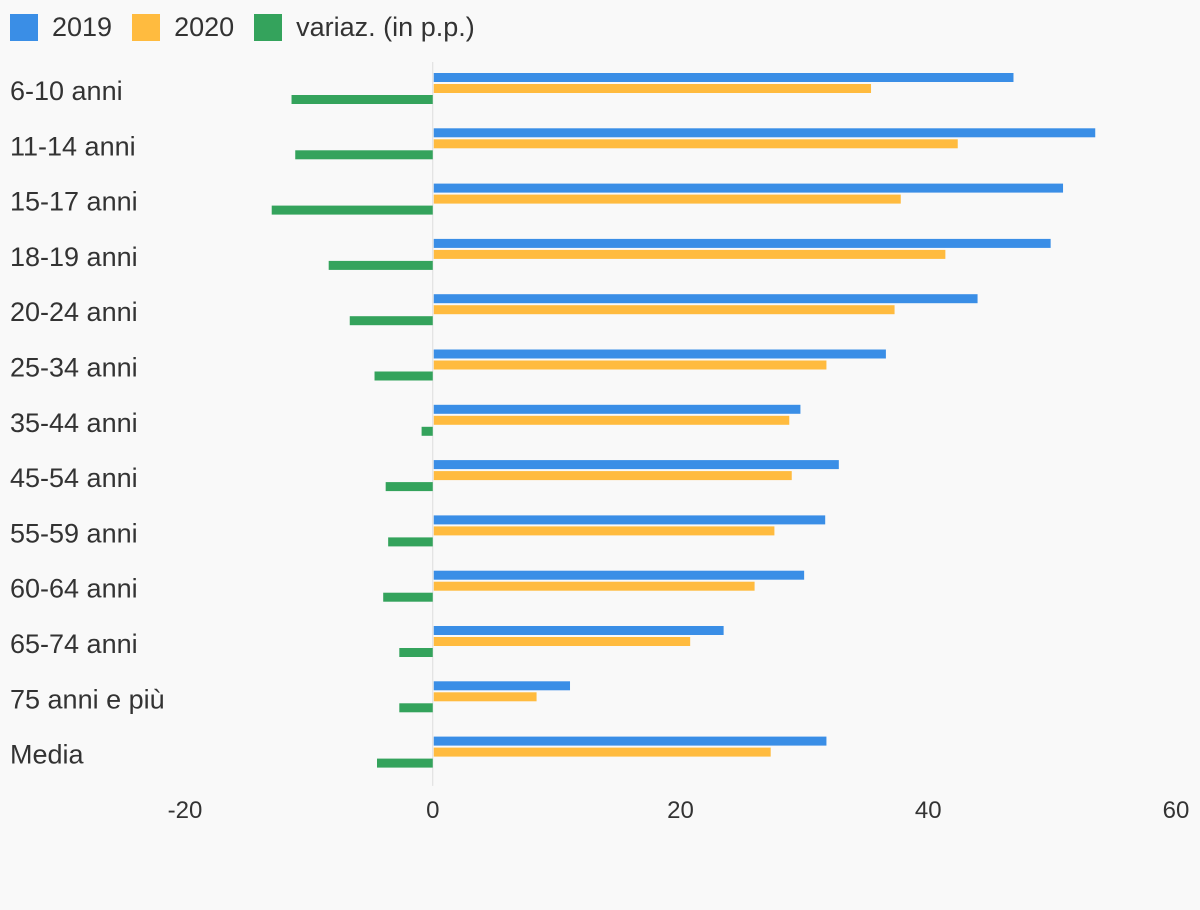 The image size is (1200, 910). I want to click on legend-swatch-2020, so click(146, 27).